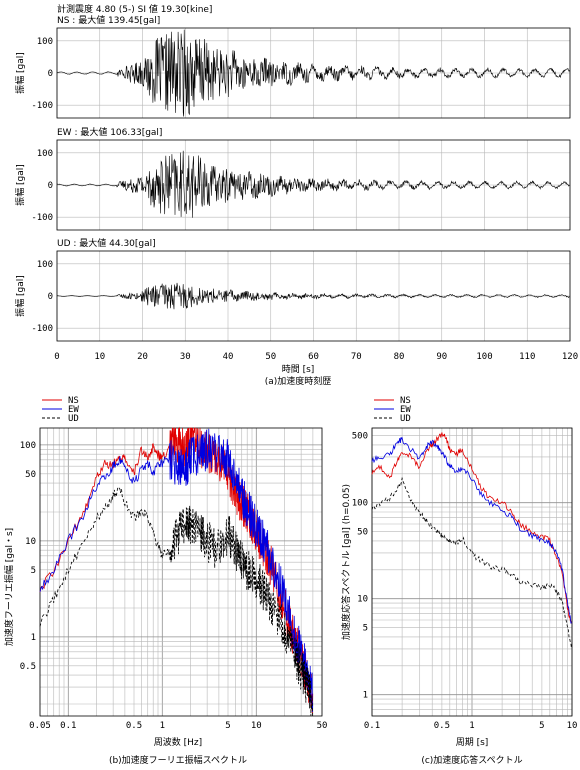  I want to click on response-x-tick-label: 0.5, so click(442, 726).